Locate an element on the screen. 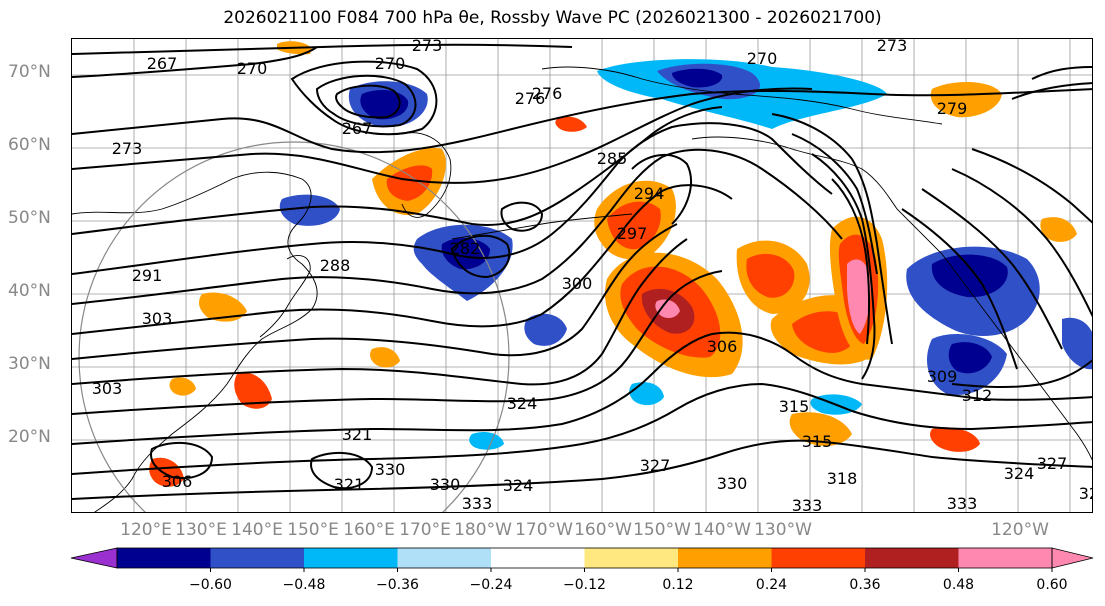 This screenshot has height=606, width=1105. latitude-label: 70°N is located at coordinates (29, 72).